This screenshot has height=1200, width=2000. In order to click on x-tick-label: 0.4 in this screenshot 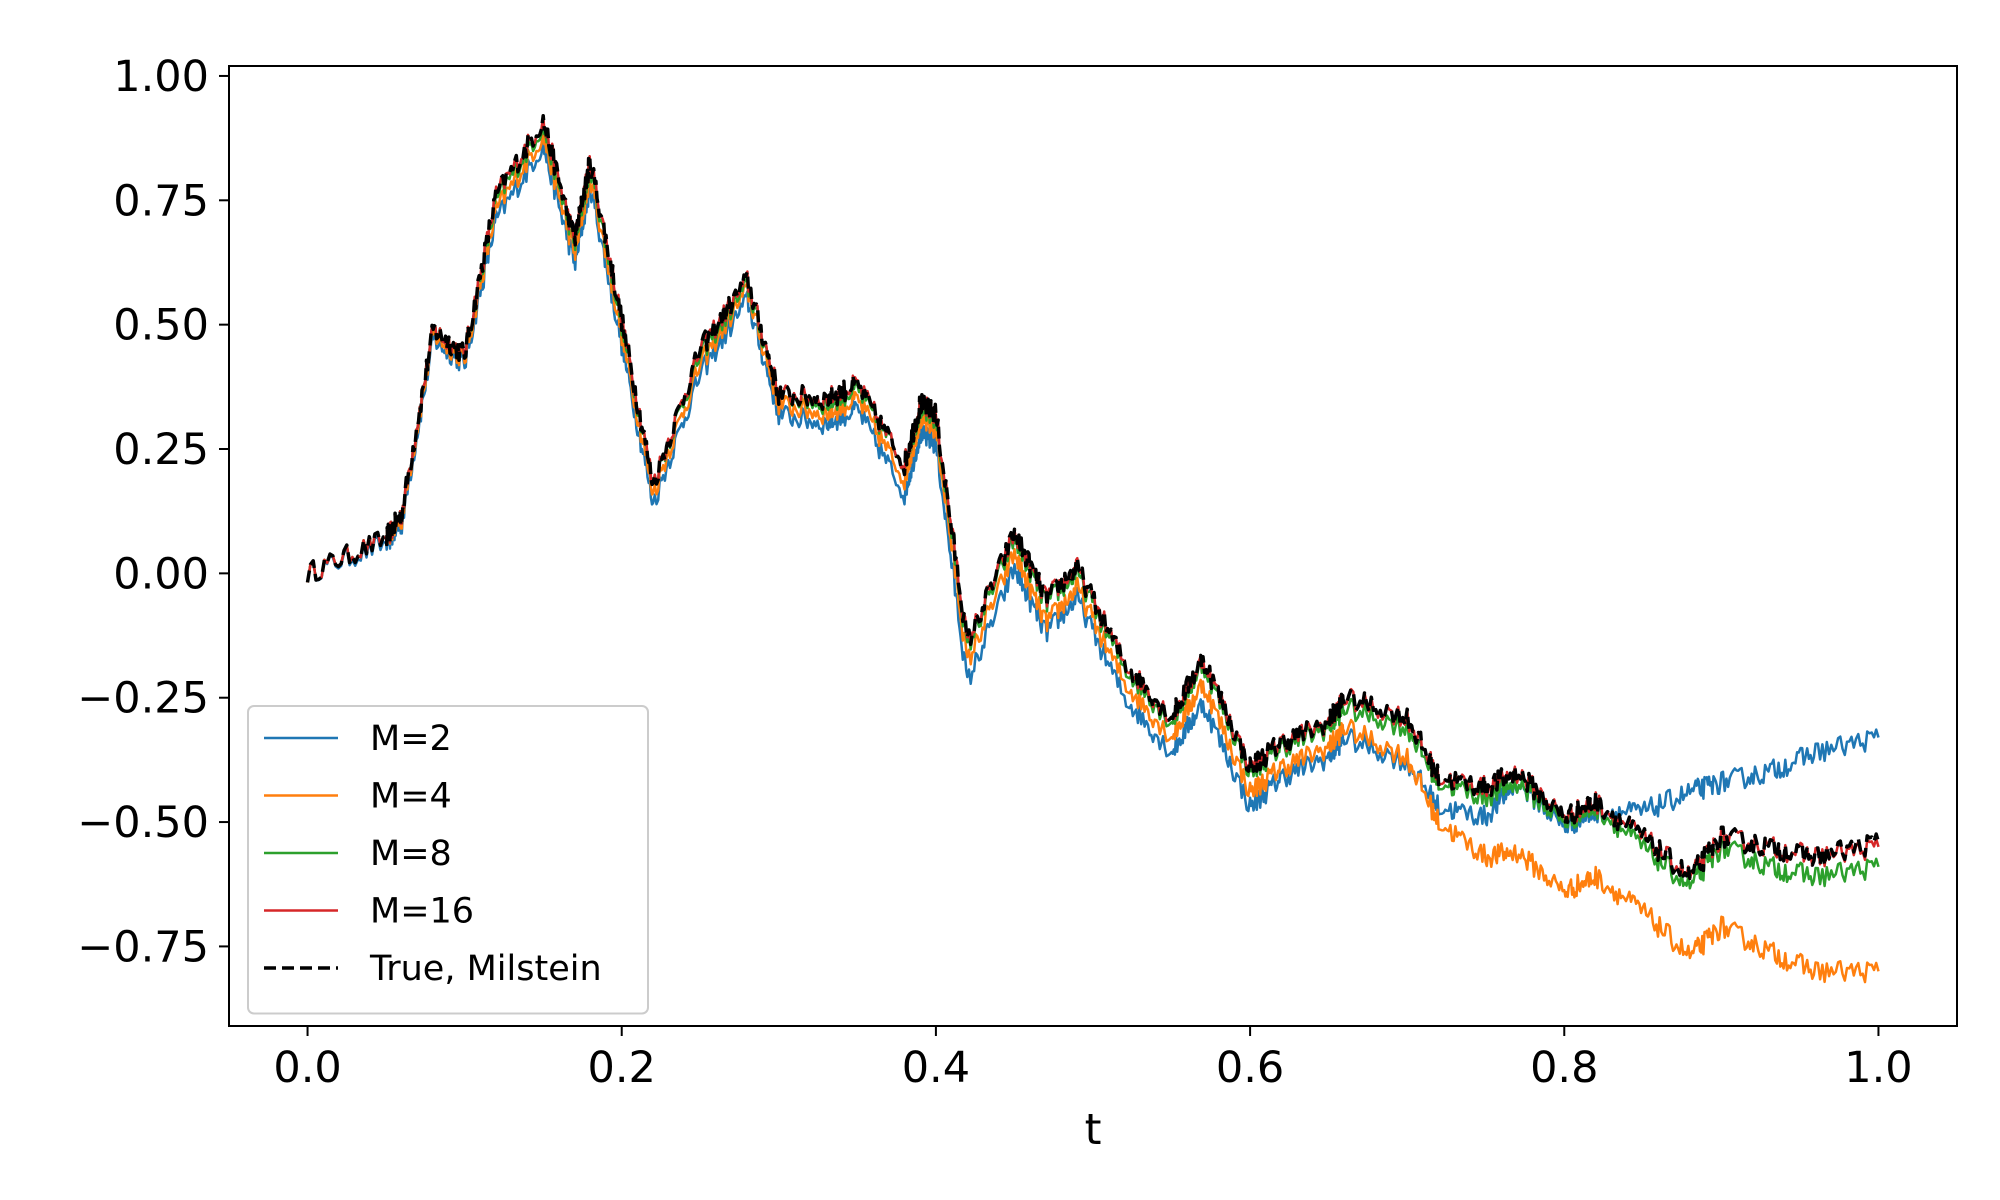, I will do `click(936, 1068)`.